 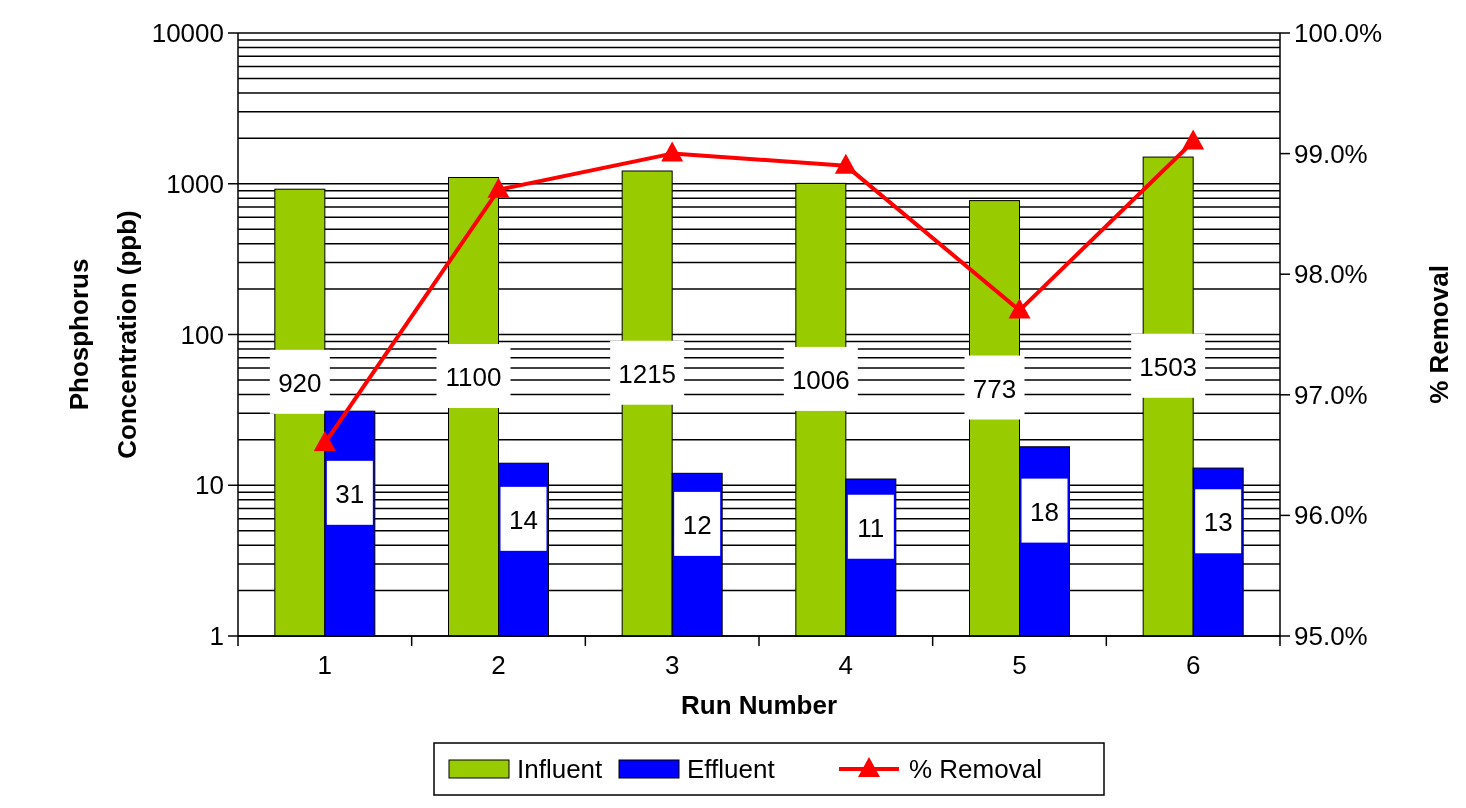 I want to click on y2-tick-label: 98.0%, so click(x=1331, y=274).